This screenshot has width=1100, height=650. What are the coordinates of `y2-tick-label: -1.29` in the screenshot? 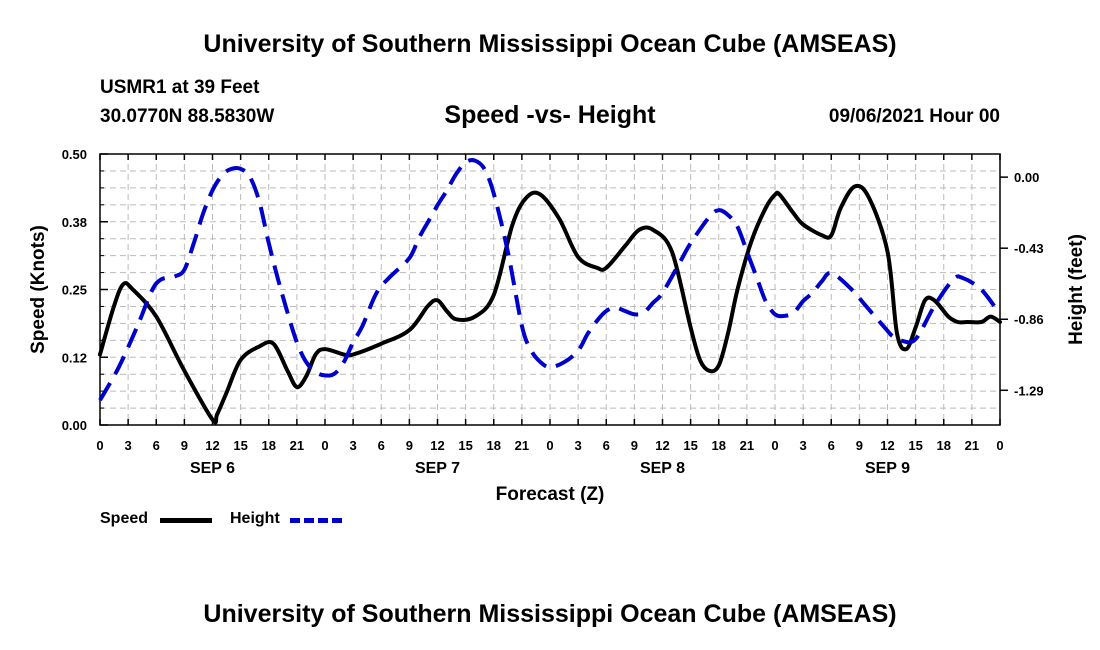 It's located at (1029, 390).